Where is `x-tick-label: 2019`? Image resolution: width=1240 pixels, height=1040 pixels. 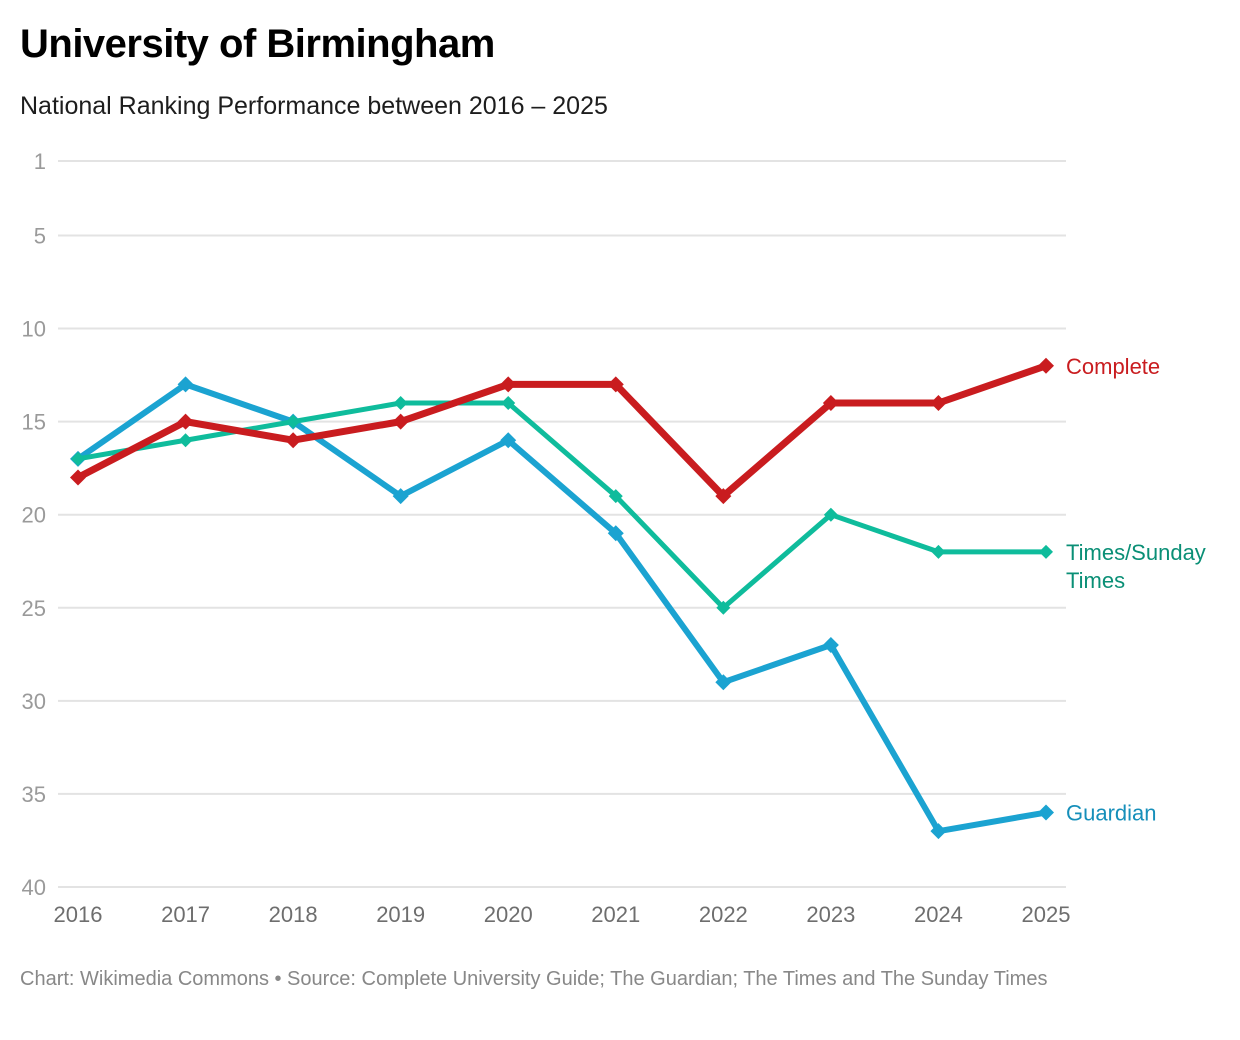 x-tick-label: 2019 is located at coordinates (400, 914).